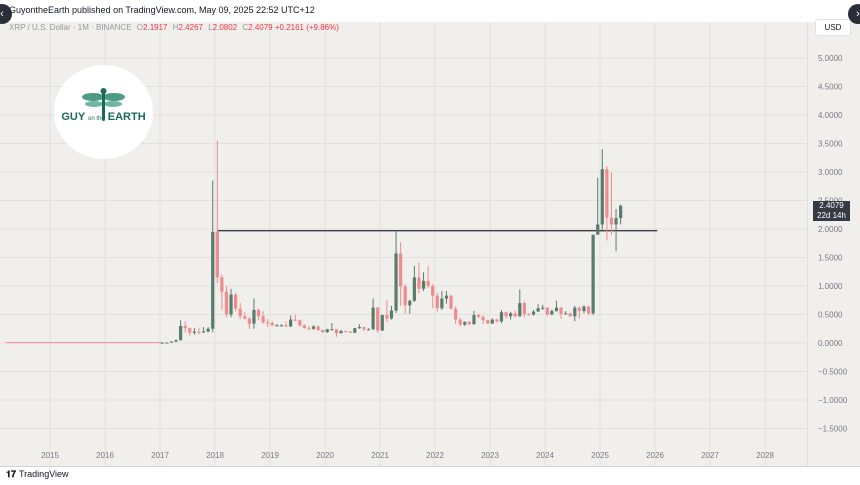 The image size is (860, 485). I want to click on back-arrow-icon: ‹, so click(6, 14).